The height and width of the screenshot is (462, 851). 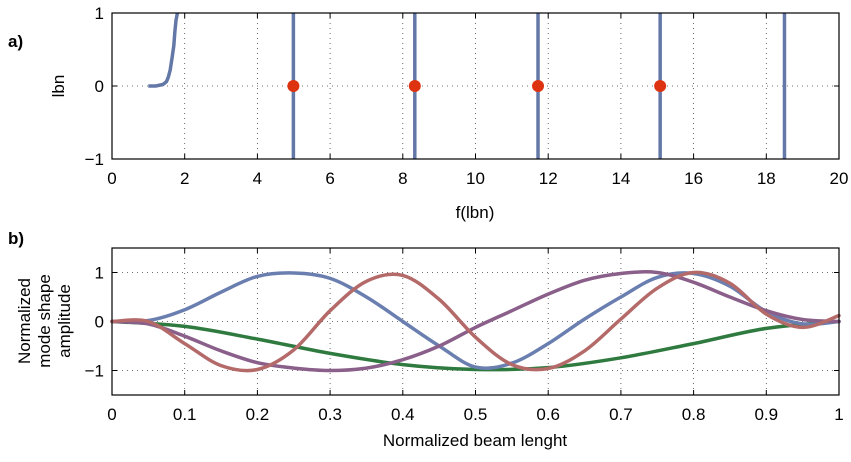 I want to click on x-tick-label: 16, so click(x=693, y=178).